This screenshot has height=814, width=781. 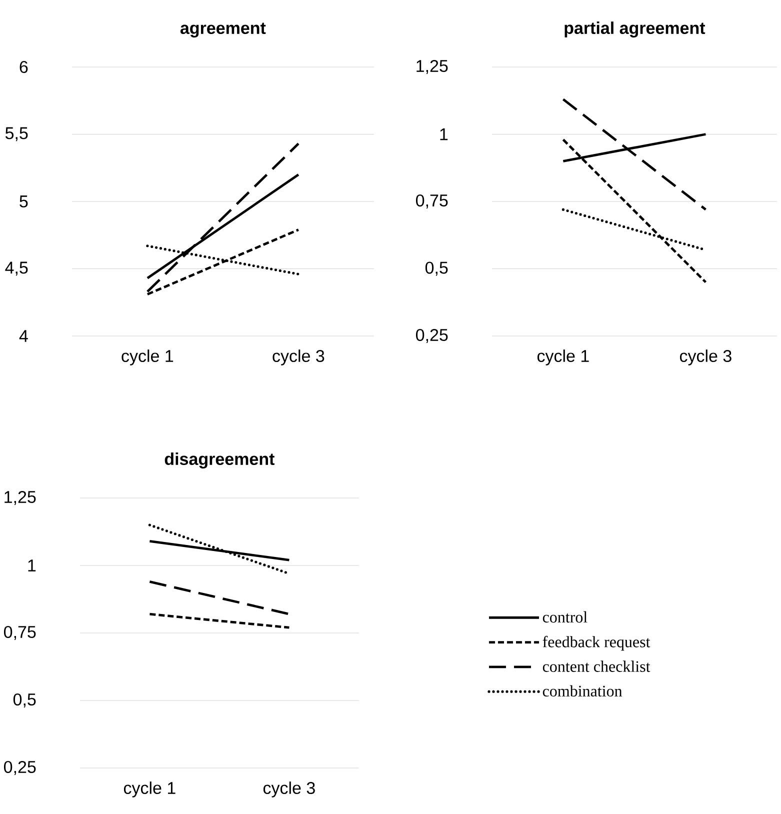 What do you see at coordinates (635, 30) in the screenshot?
I see `chart-title: partial agreement` at bounding box center [635, 30].